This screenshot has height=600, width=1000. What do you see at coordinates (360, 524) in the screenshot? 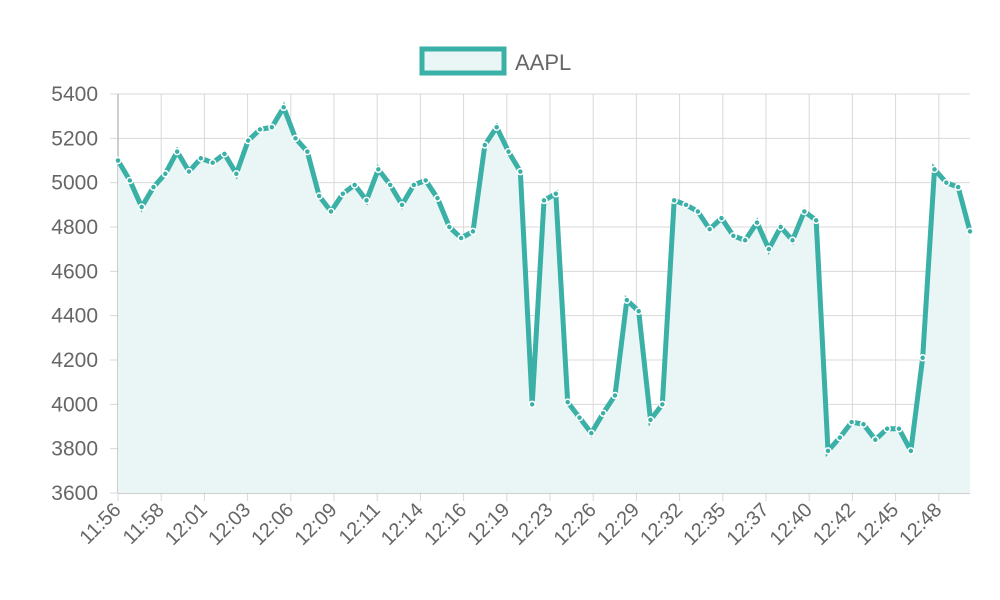
I see `x-tick-label: 12:11` at bounding box center [360, 524].